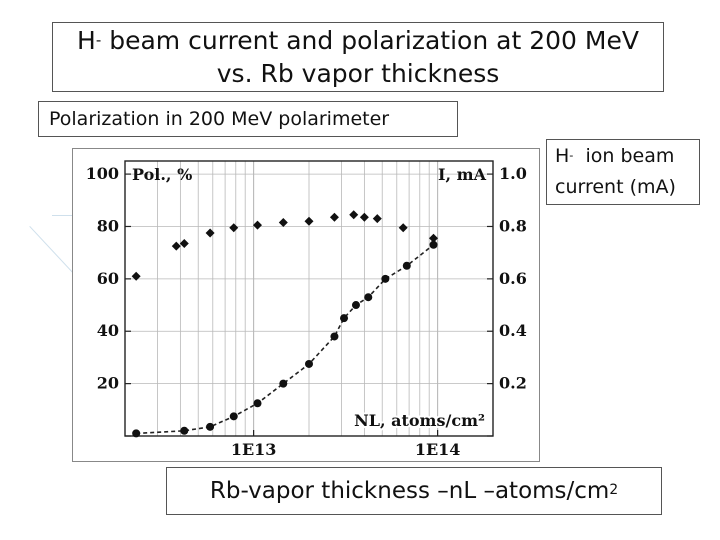  I want to click on x-axis-tick-label: 1E13, so click(254, 449).